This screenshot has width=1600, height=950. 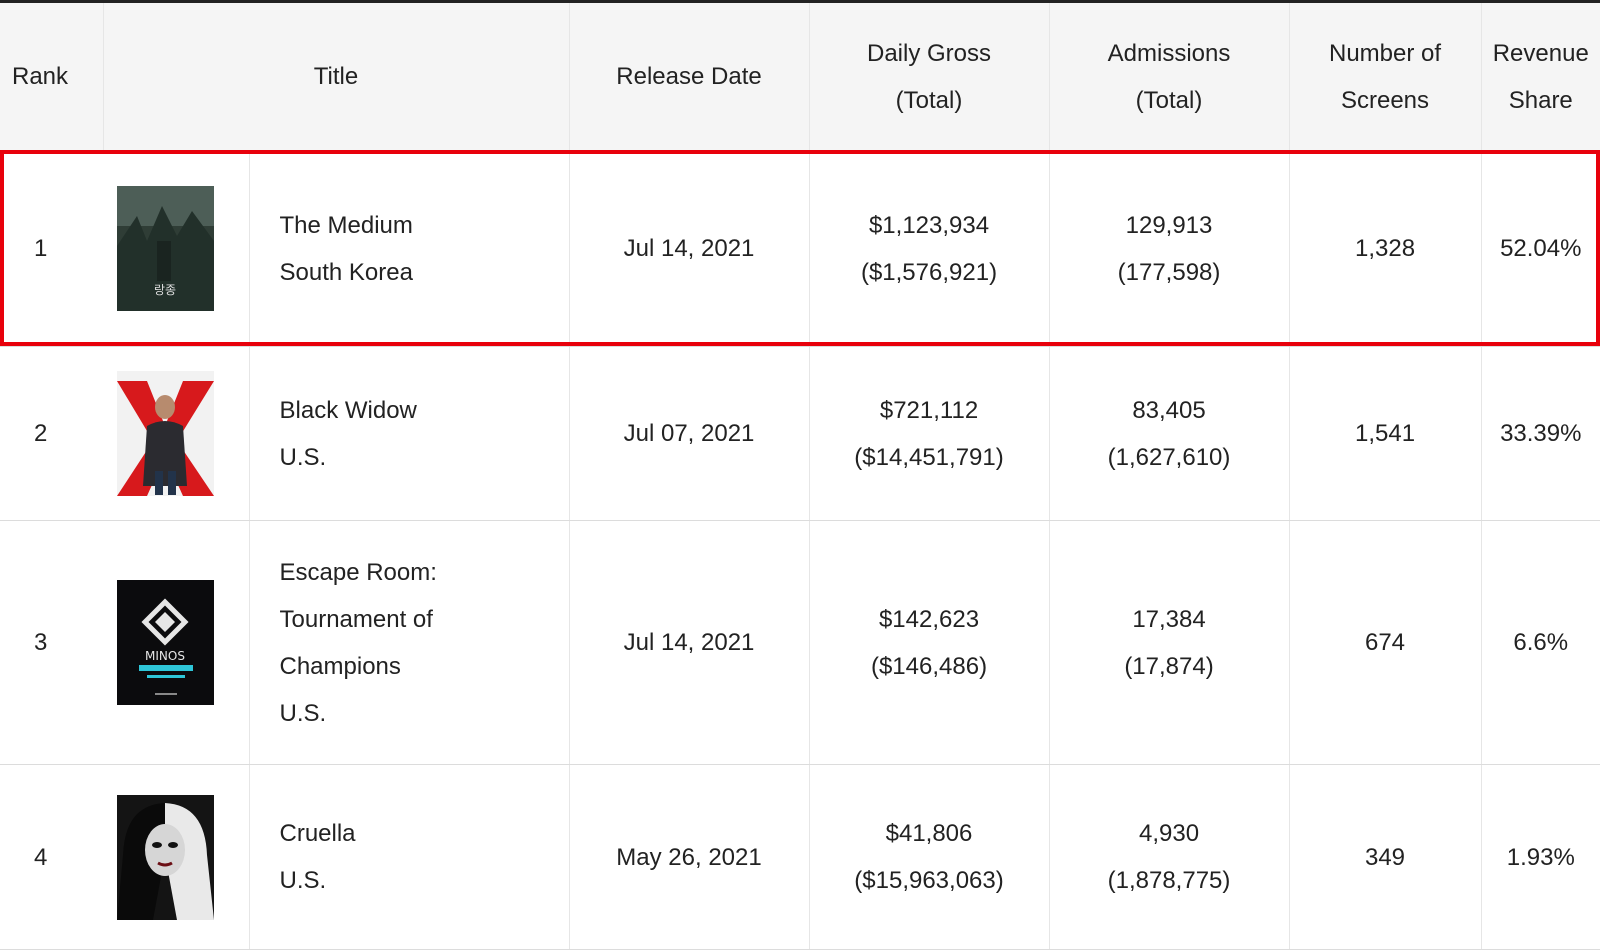 What do you see at coordinates (165, 656) in the screenshot?
I see `svg-text: MINOS` at bounding box center [165, 656].